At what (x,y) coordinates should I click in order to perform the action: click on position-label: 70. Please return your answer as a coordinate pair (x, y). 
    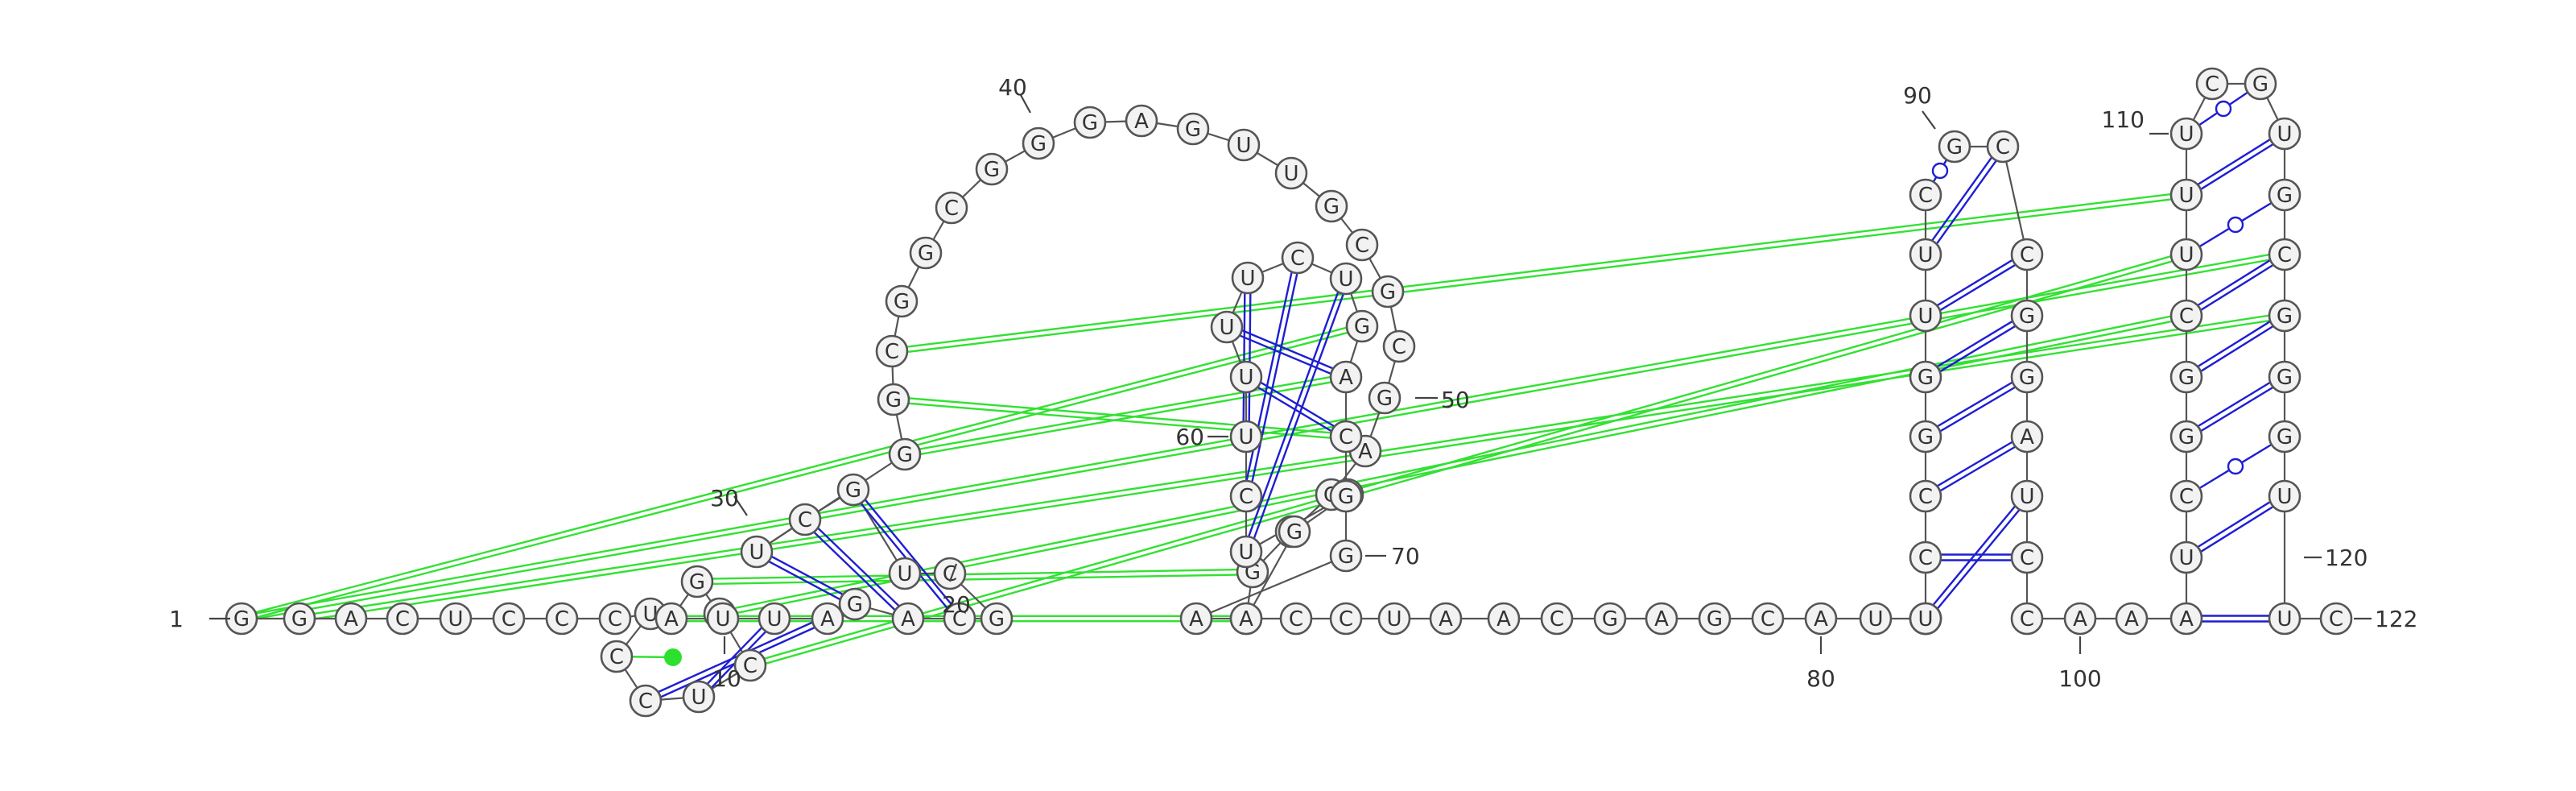
    Looking at the image, I should click on (1405, 556).